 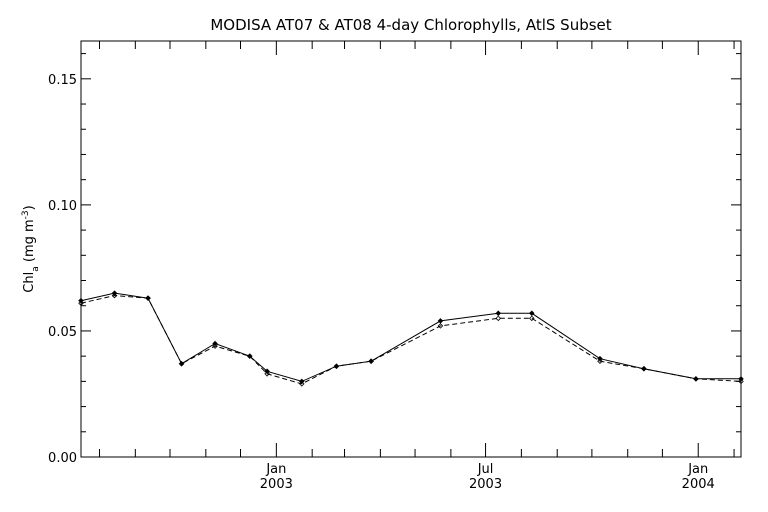 What do you see at coordinates (36, 269) in the screenshot?
I see `y-axis-label-subscript: a` at bounding box center [36, 269].